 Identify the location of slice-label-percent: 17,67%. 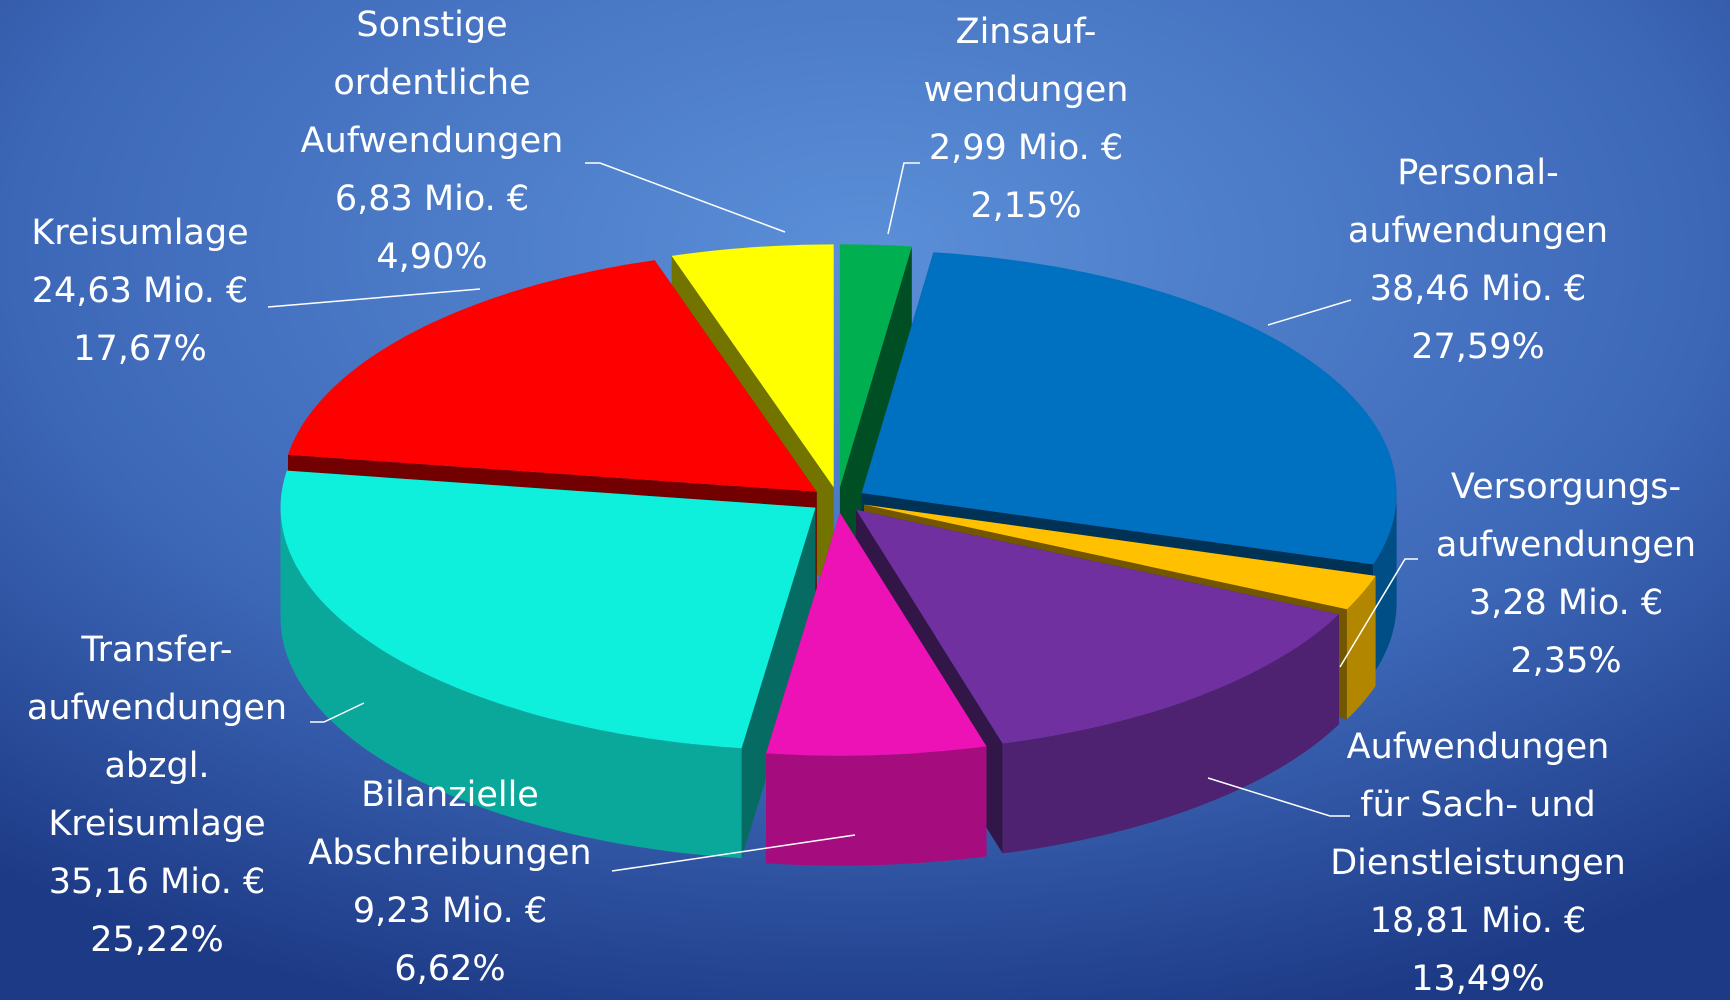
(139, 349).